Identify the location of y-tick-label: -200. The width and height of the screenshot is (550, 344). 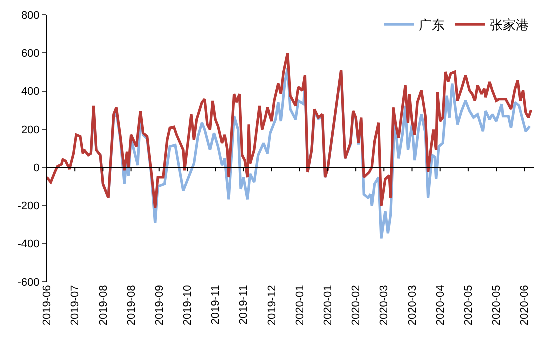
(29, 206).